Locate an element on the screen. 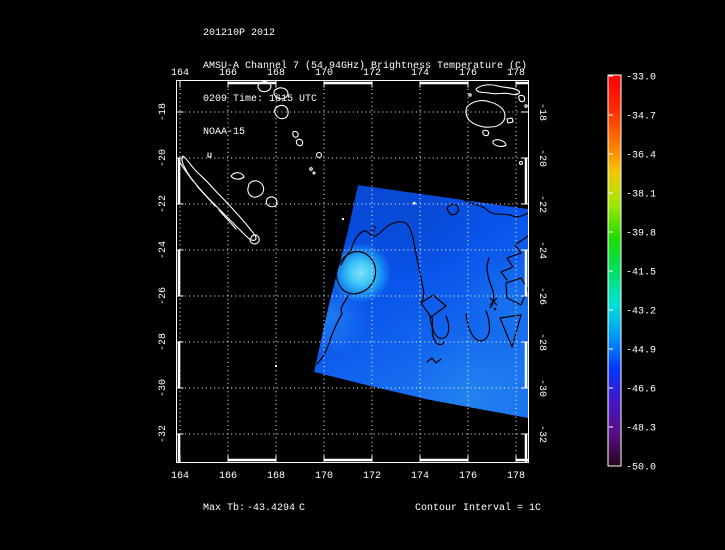 This screenshot has height=550, width=725. coastline-isle-of-pines is located at coordinates (254, 239).